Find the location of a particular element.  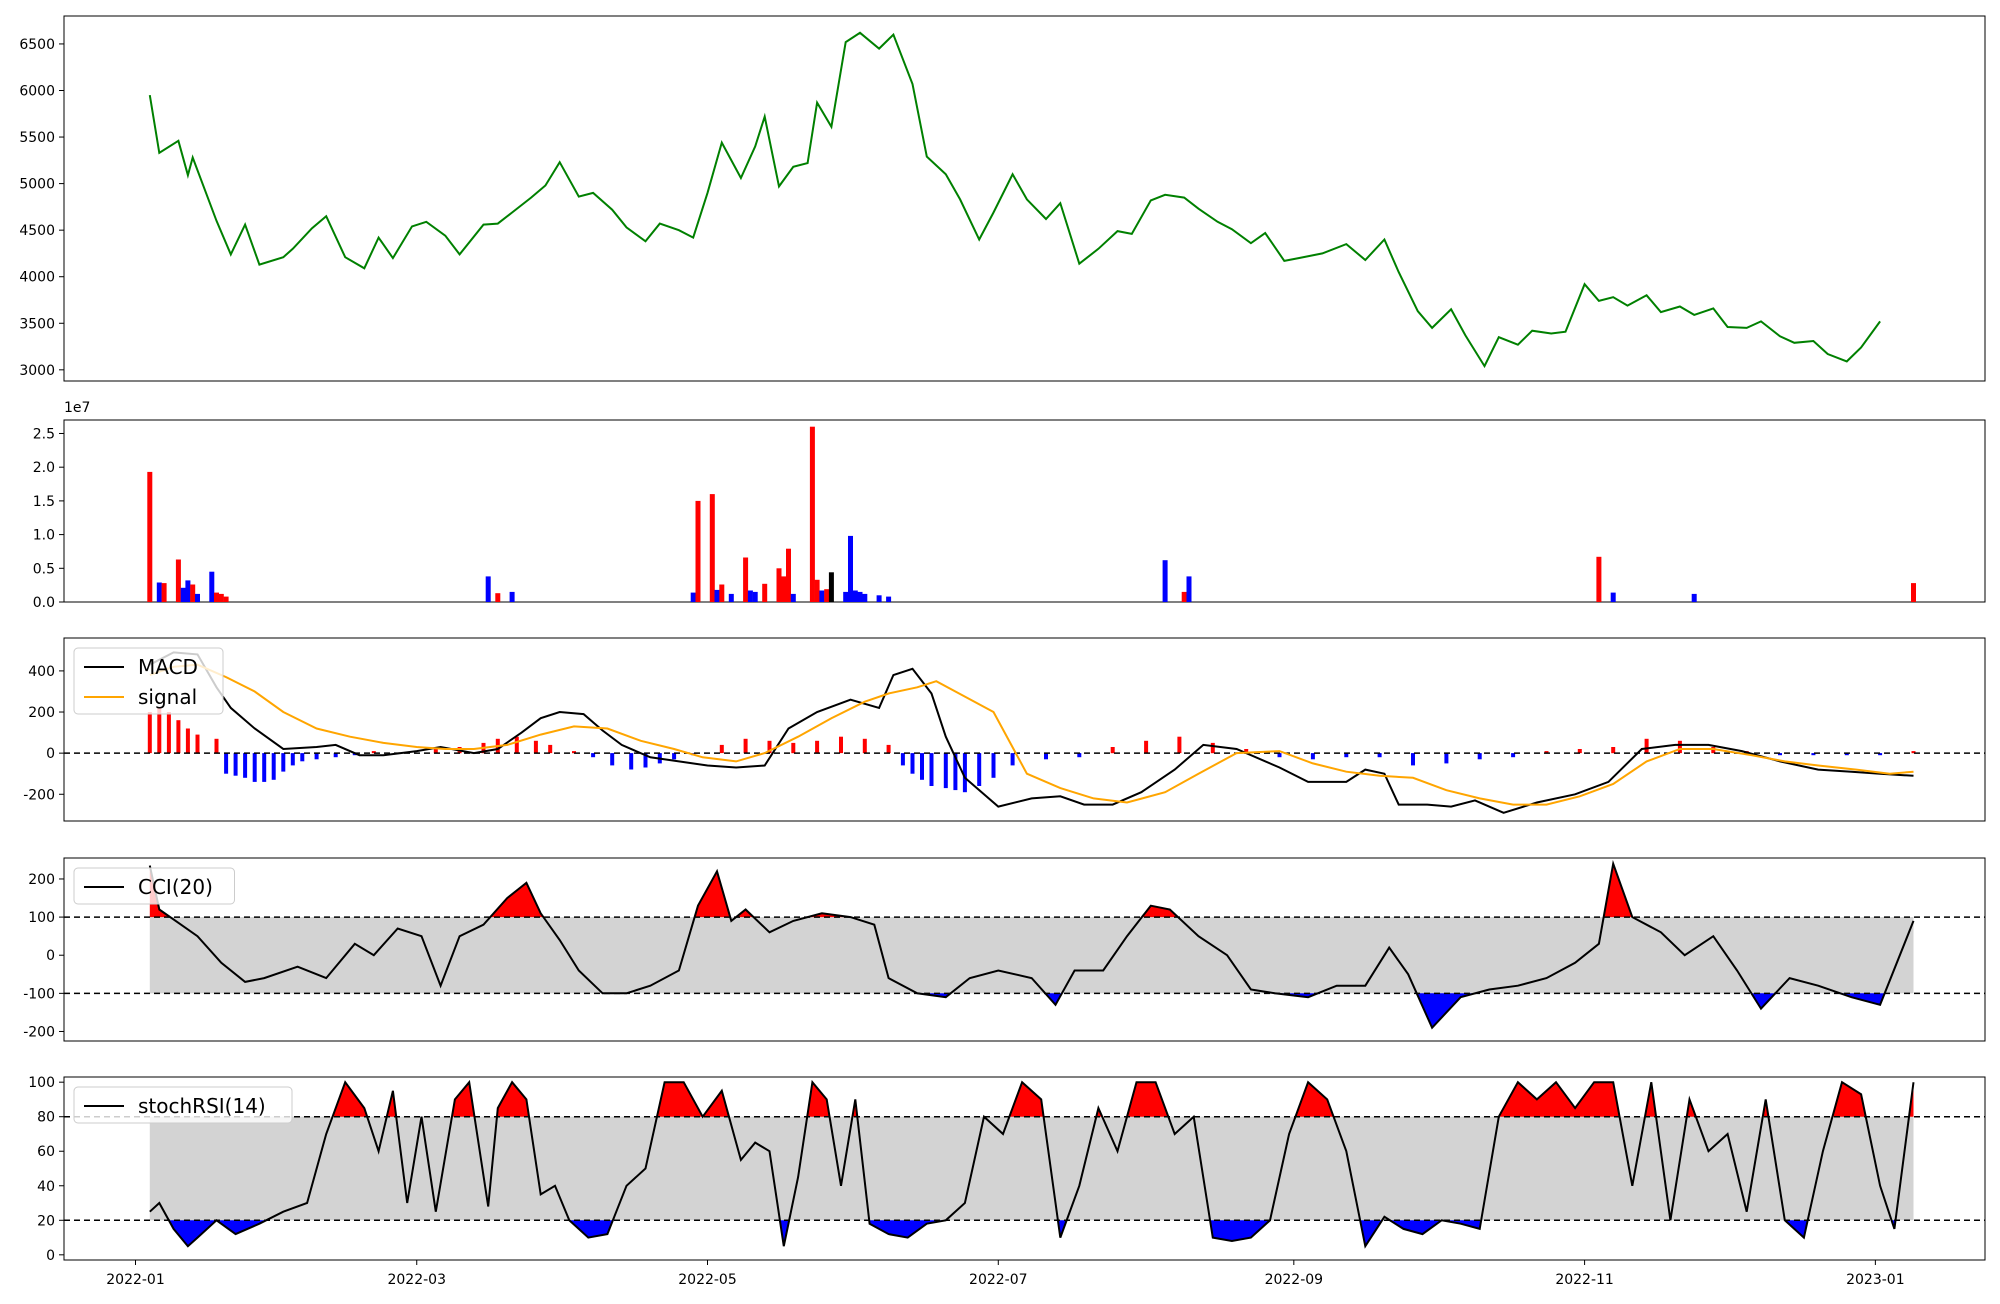

y-tick-label: 2.5 is located at coordinates (44, 434).